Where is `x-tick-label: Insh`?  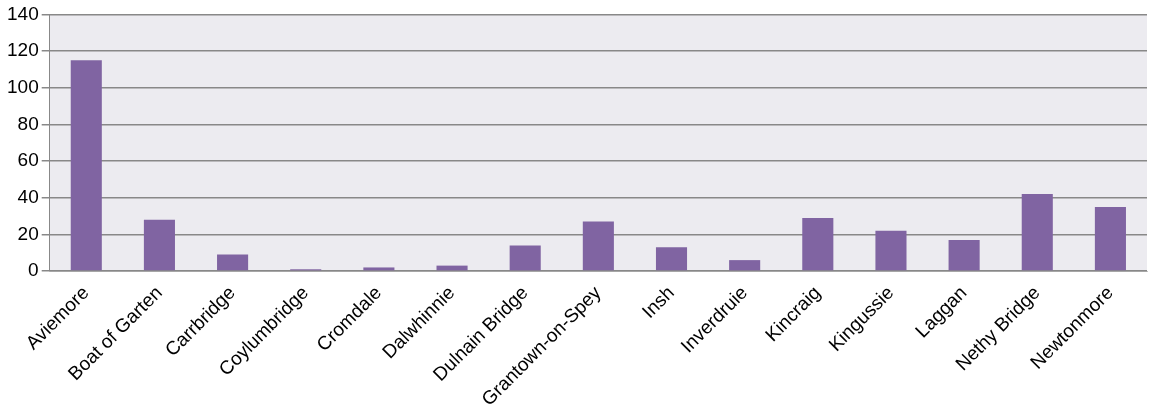
x-tick-label: Insh is located at coordinates (658, 302).